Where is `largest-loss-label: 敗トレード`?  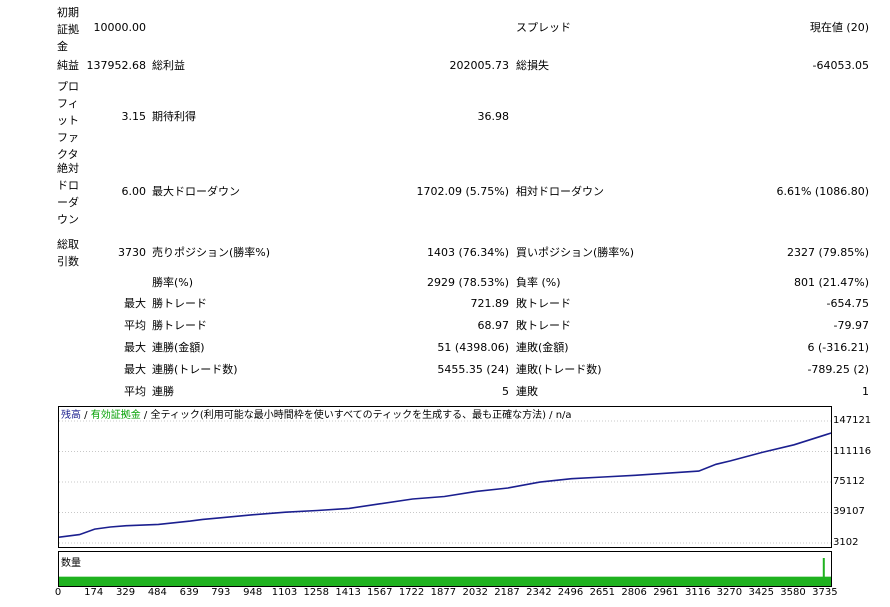
largest-loss-label: 敗トレード is located at coordinates (543, 303).